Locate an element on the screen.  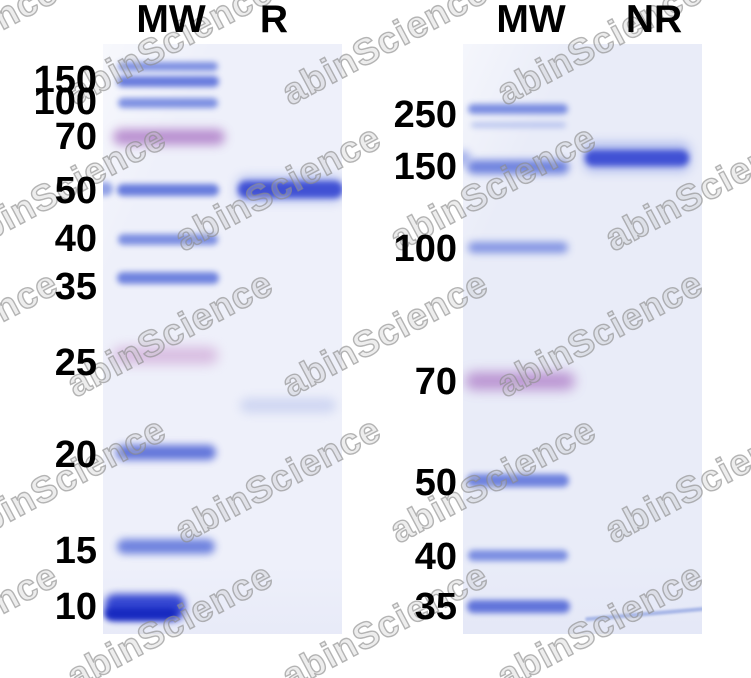
marker-label-10-reduced: 10 is located at coordinates (75, 607).